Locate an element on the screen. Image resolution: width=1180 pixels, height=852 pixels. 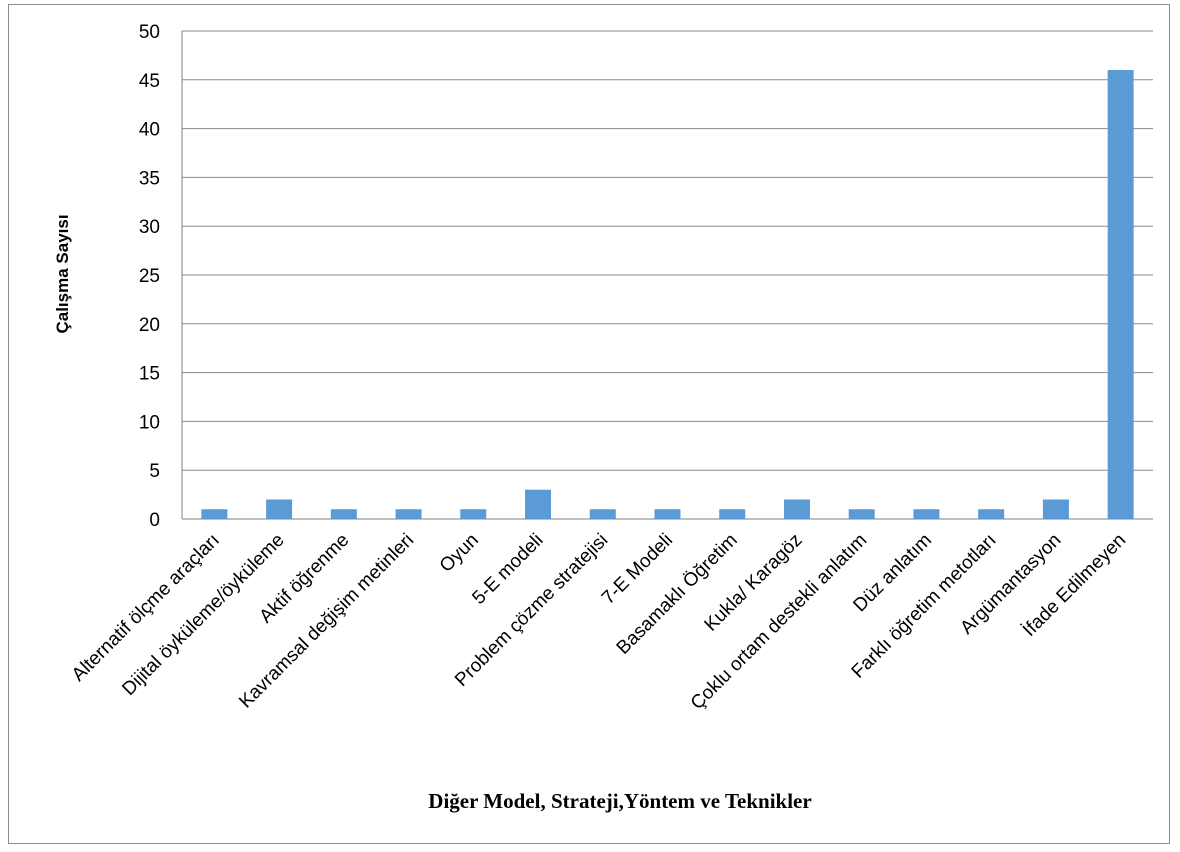
category-label: Oyun is located at coordinates (459, 553).